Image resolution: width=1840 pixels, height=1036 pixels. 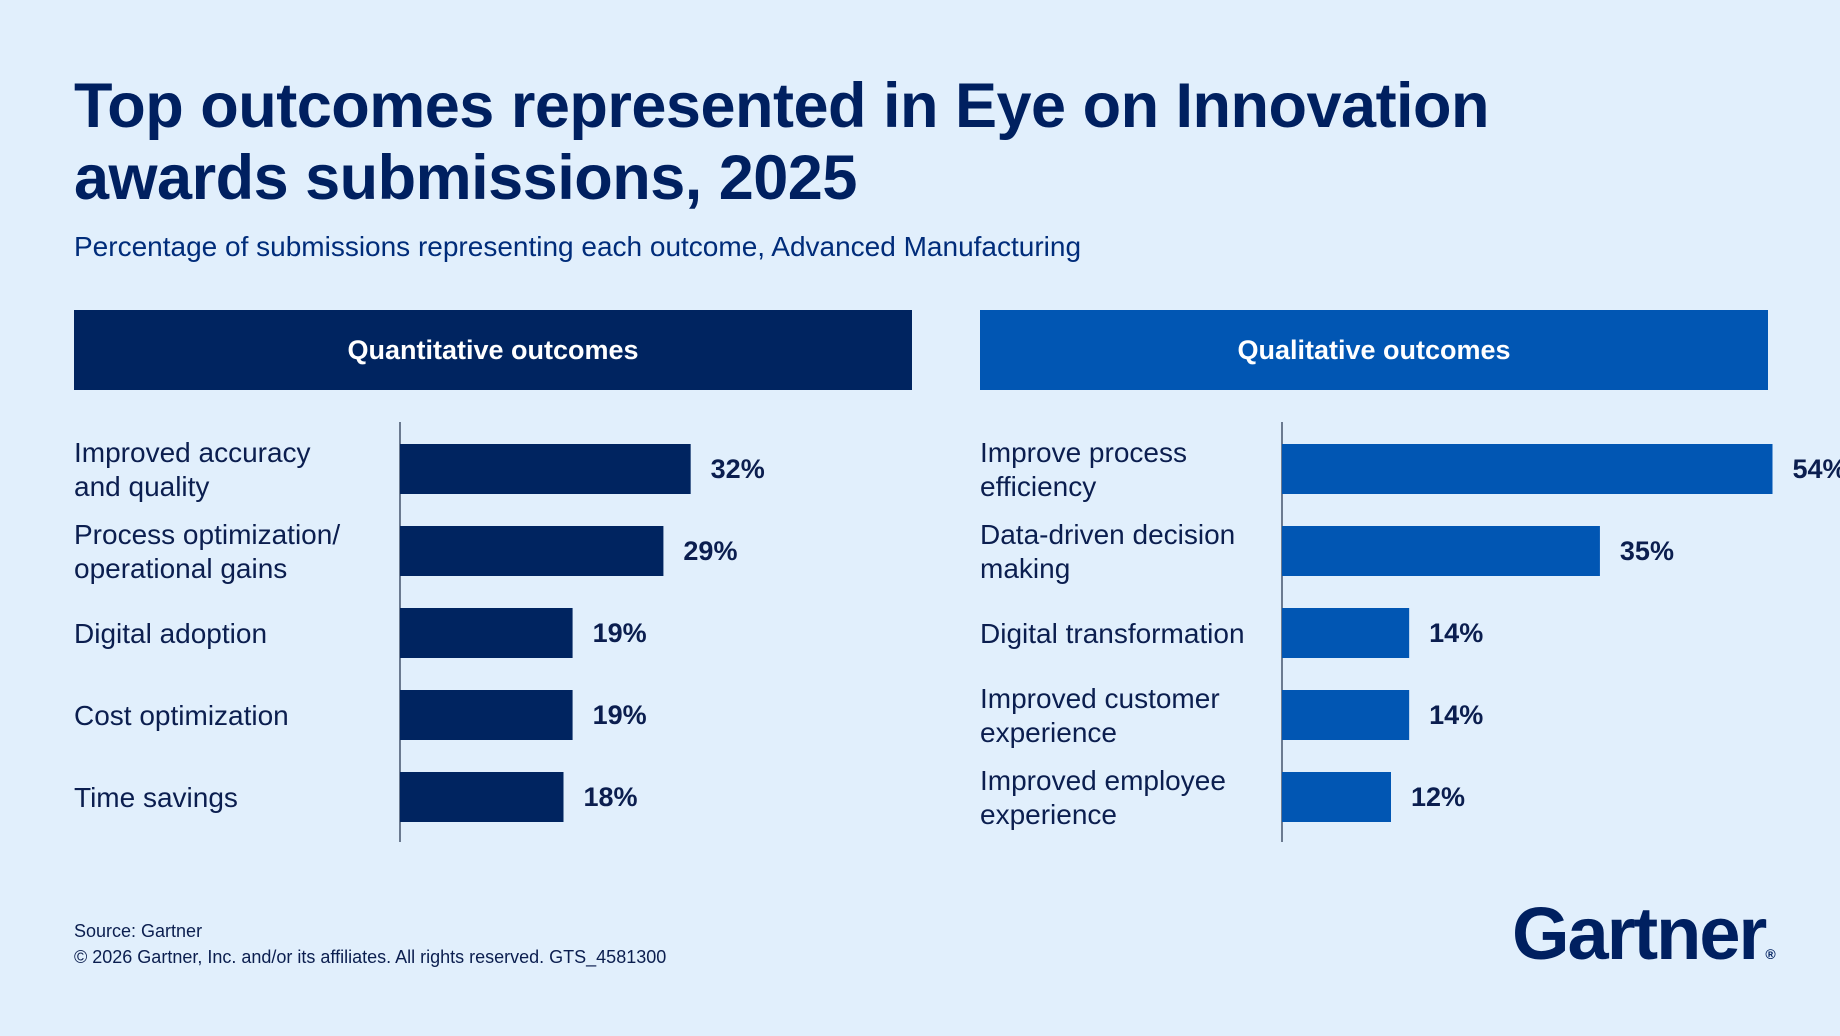 What do you see at coordinates (1107, 534) in the screenshot?
I see `category-label-line: Data-driven decision` at bounding box center [1107, 534].